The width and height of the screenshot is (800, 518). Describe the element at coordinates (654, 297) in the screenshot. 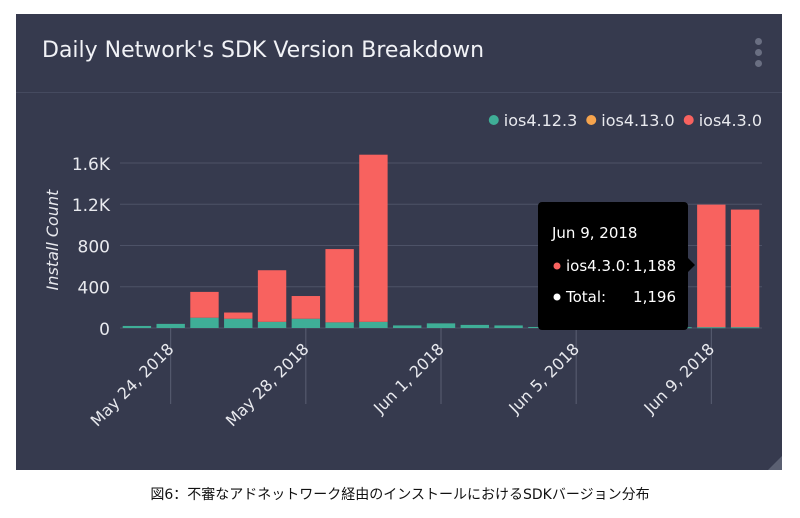

I see `tooltip-total-value: 1,196` at that location.